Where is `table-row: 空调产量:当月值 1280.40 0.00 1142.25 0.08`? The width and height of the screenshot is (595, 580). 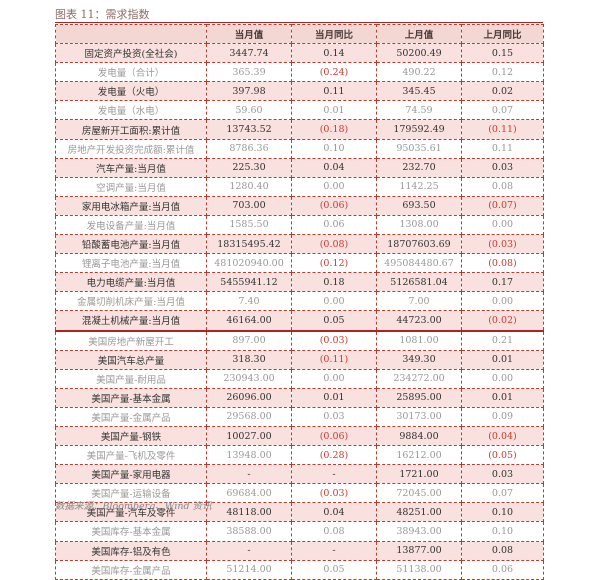
table-row: 空调产量:当月值 1280.40 0.00 1142.25 0.08 is located at coordinates (299, 186).